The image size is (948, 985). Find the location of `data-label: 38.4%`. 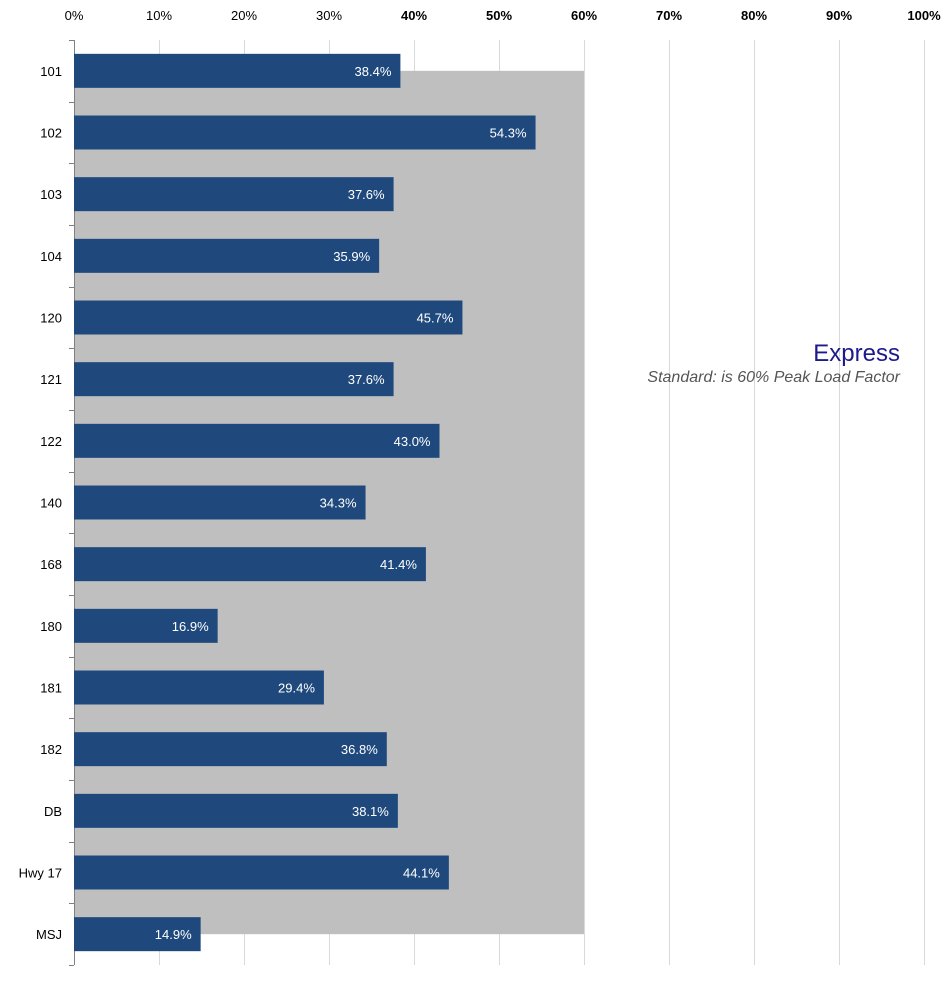

data-label: 38.4% is located at coordinates (373, 71).